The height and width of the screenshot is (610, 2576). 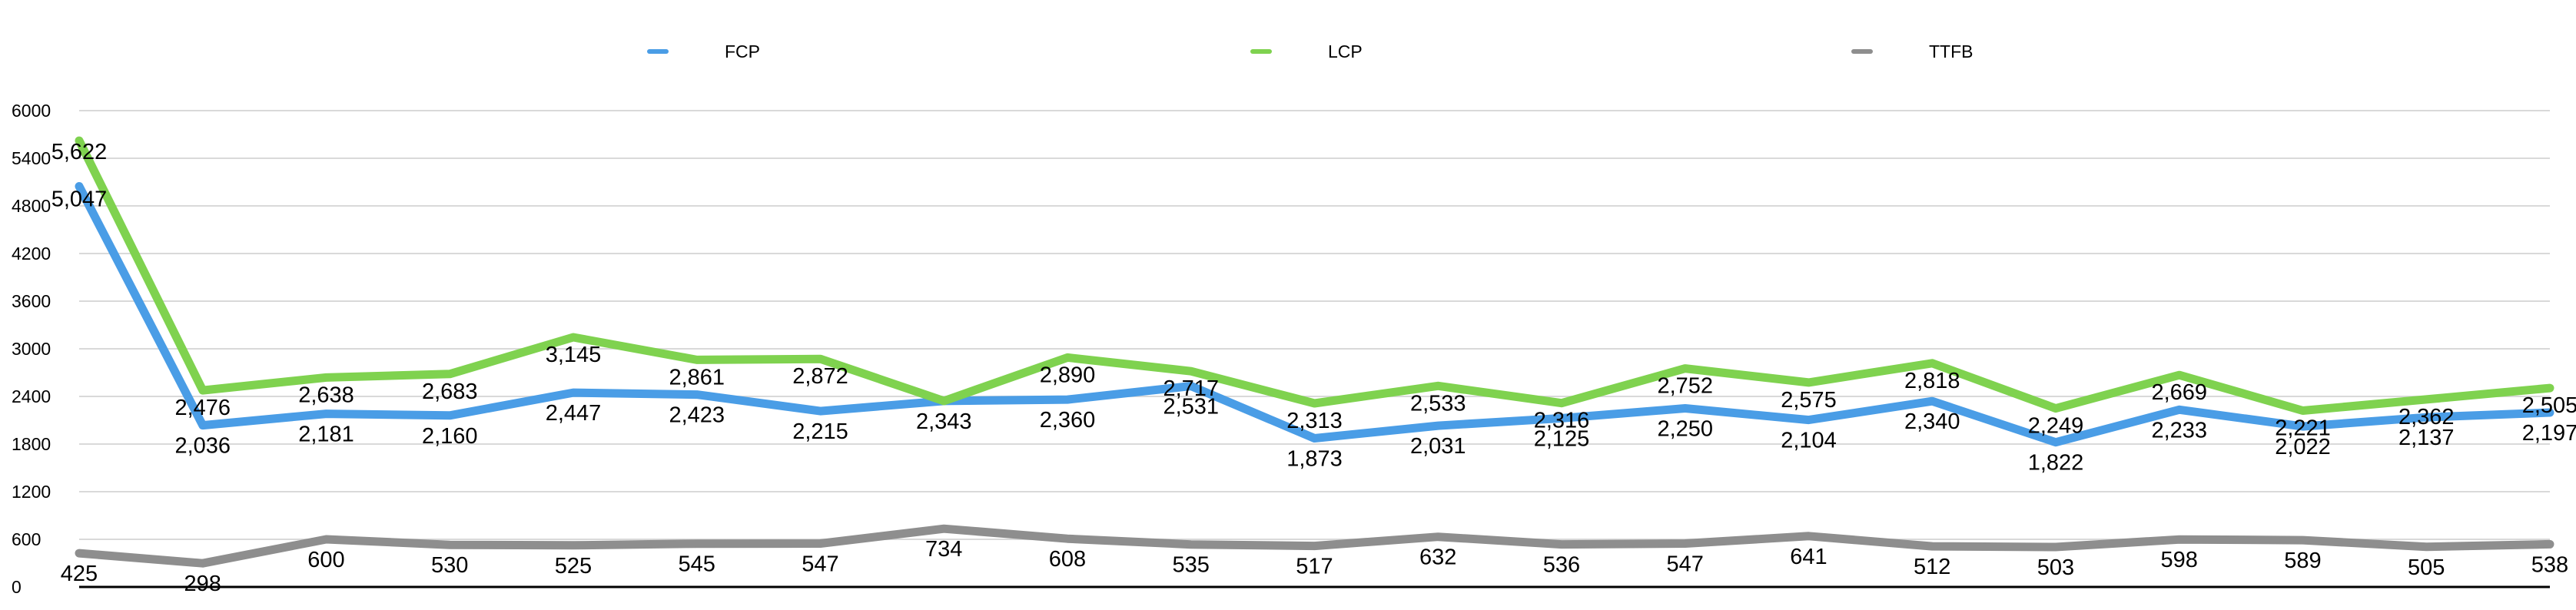 I want to click on y-tick-label: 6000, so click(x=31, y=111).